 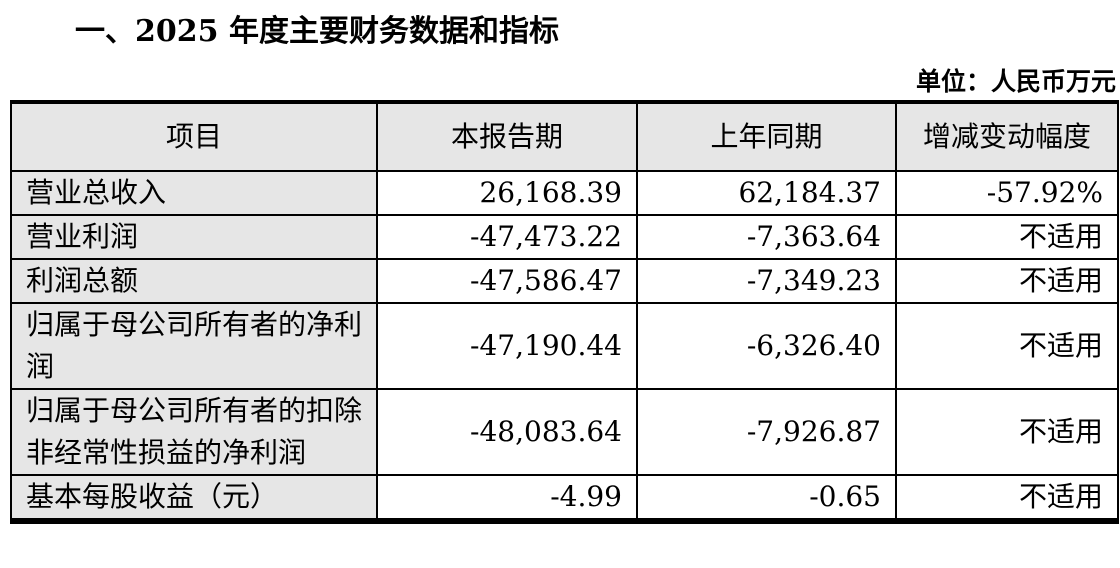 What do you see at coordinates (507, 136) in the screenshot?
I see `header-current: 本报告期` at bounding box center [507, 136].